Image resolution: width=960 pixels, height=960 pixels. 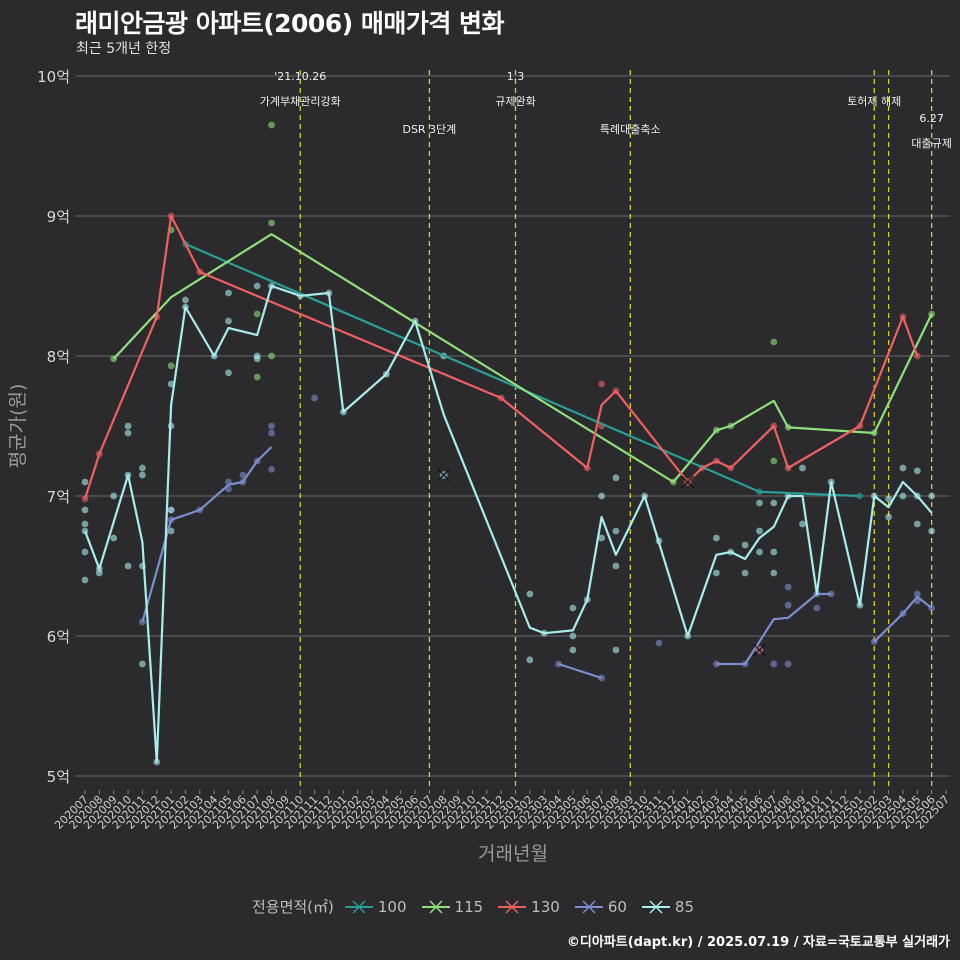 I want to click on event-label: 대출규제, so click(x=931, y=143).